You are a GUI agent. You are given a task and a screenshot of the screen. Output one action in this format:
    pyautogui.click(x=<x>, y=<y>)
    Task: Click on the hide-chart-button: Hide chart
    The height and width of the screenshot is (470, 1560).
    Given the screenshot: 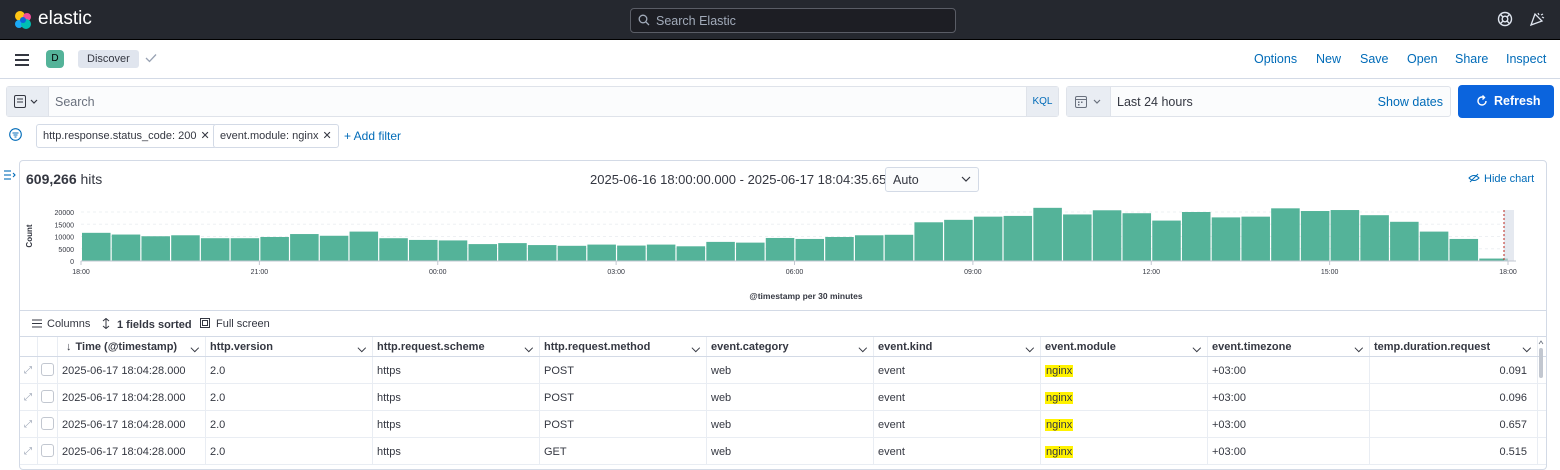 What is the action you would take?
    pyautogui.click(x=1501, y=179)
    